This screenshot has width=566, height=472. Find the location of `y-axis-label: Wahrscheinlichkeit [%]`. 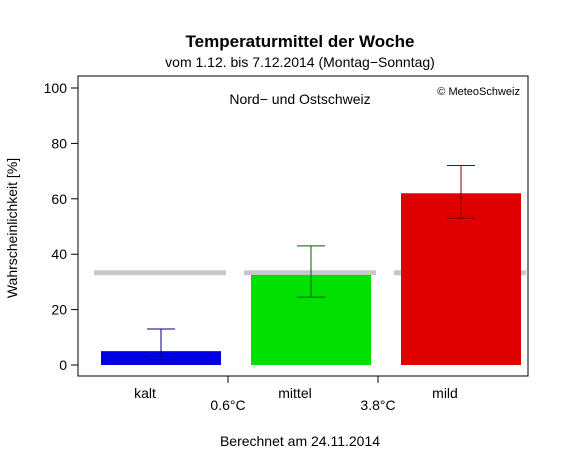

y-axis-label: Wahrscheinlichkeit [%] is located at coordinates (12, 228).